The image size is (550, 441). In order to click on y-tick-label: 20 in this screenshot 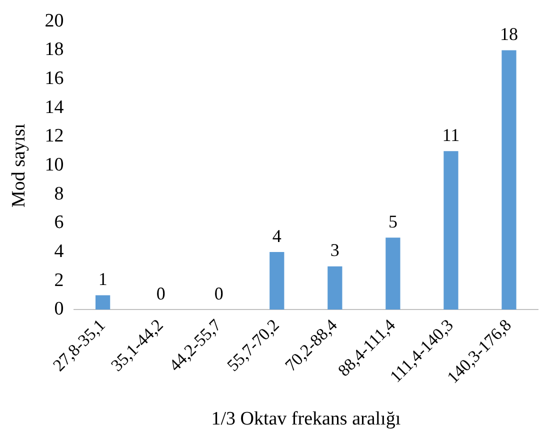, I will do `click(54, 21)`.